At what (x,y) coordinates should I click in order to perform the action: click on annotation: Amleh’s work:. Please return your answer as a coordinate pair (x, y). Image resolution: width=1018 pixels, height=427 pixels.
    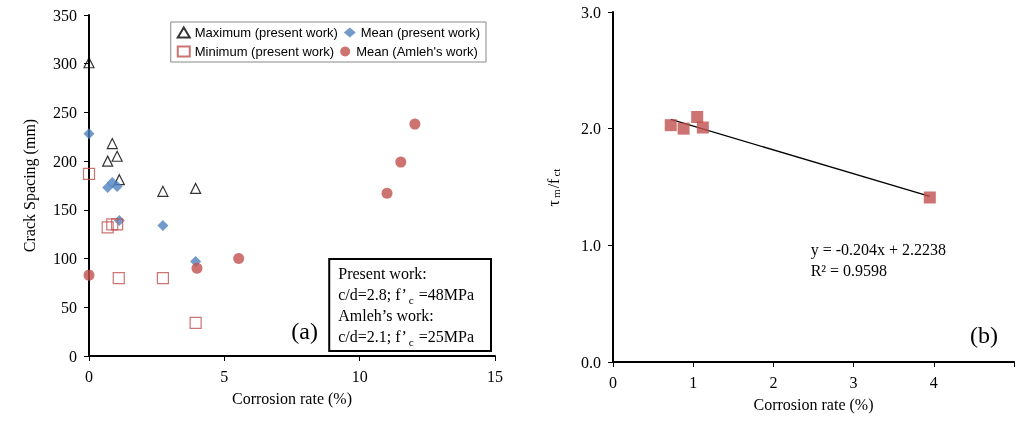
    Looking at the image, I should click on (386, 315).